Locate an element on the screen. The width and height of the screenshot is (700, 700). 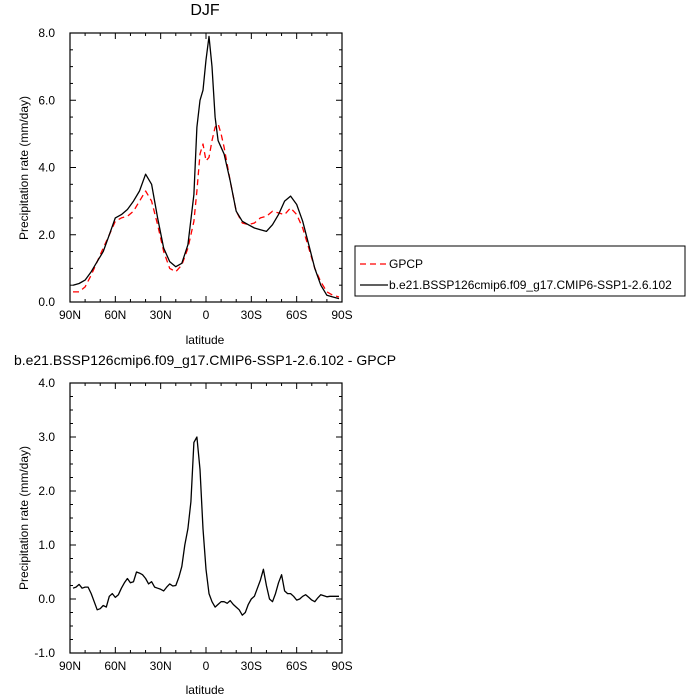
series-line-difference is located at coordinates (205, 526).